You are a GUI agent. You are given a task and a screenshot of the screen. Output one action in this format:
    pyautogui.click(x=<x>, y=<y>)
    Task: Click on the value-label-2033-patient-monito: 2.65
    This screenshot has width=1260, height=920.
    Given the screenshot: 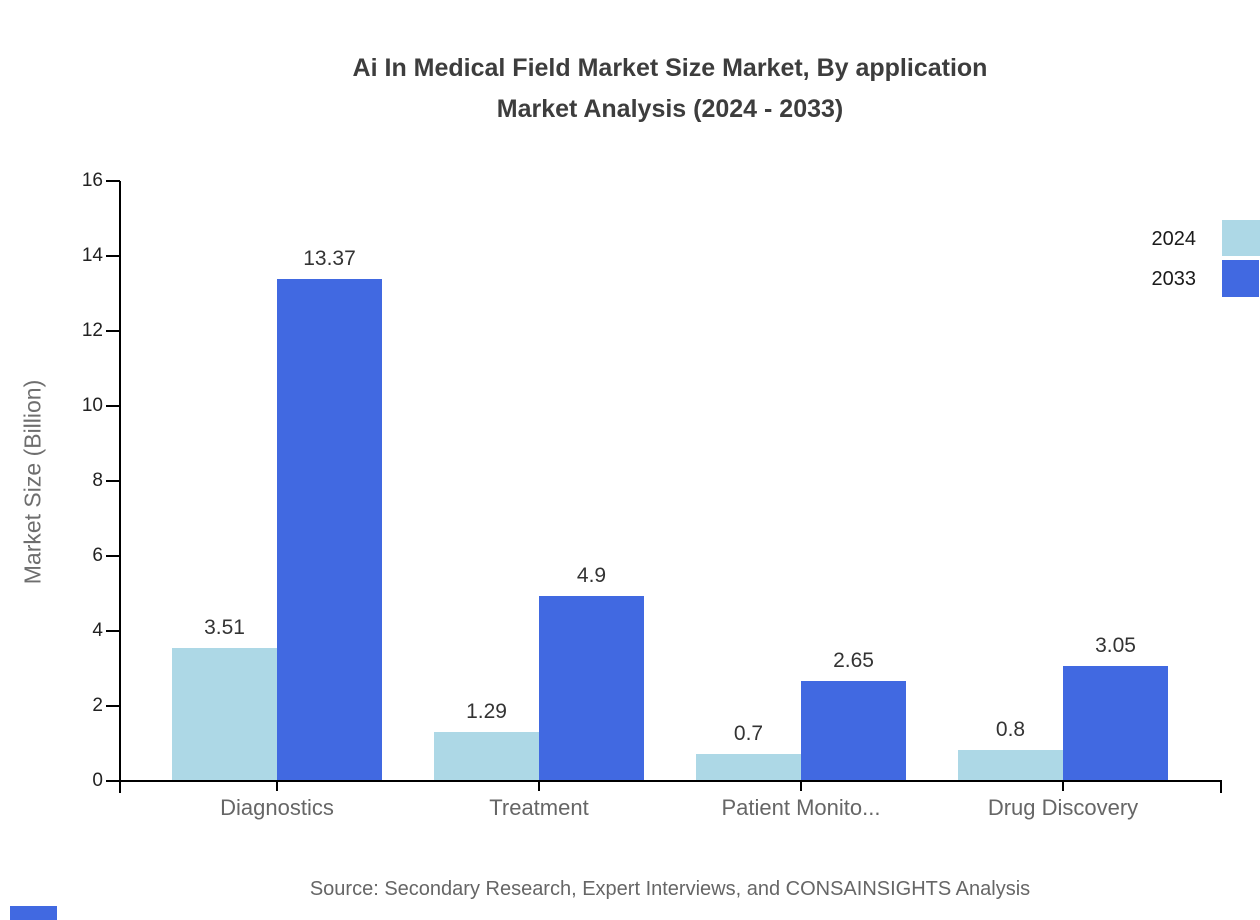 What is the action you would take?
    pyautogui.click(x=853, y=660)
    